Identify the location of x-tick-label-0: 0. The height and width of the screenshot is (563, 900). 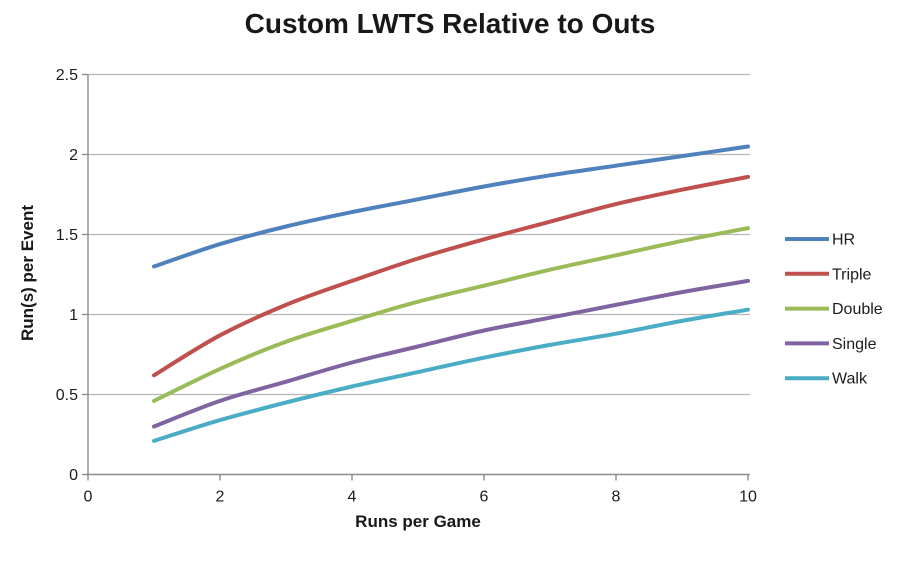
(88, 497).